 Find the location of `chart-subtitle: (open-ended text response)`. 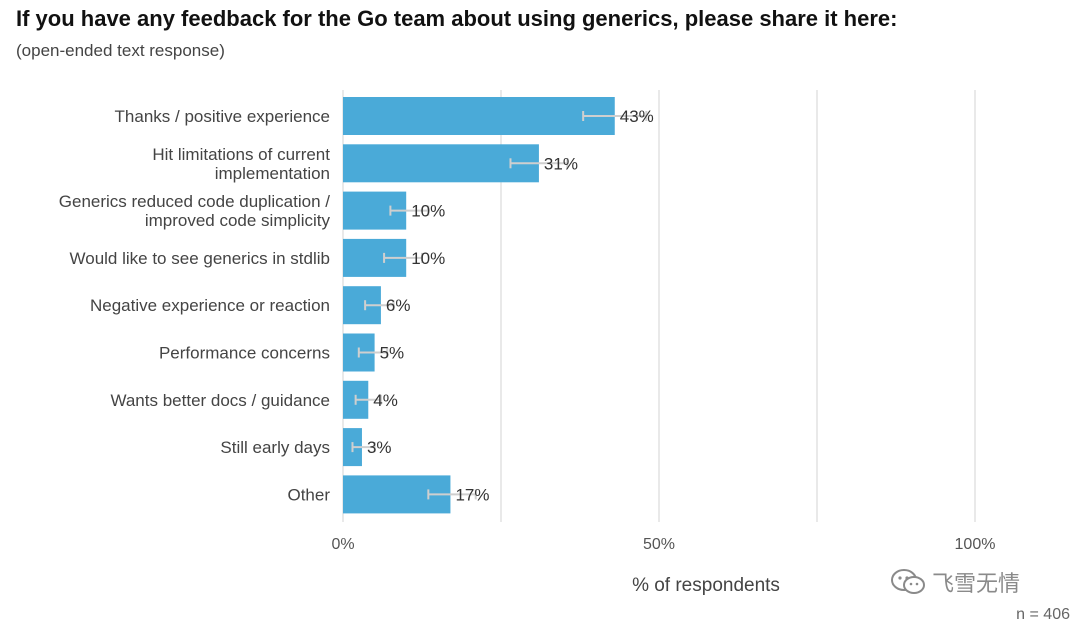

chart-subtitle: (open-ended text response) is located at coordinates (120, 50).